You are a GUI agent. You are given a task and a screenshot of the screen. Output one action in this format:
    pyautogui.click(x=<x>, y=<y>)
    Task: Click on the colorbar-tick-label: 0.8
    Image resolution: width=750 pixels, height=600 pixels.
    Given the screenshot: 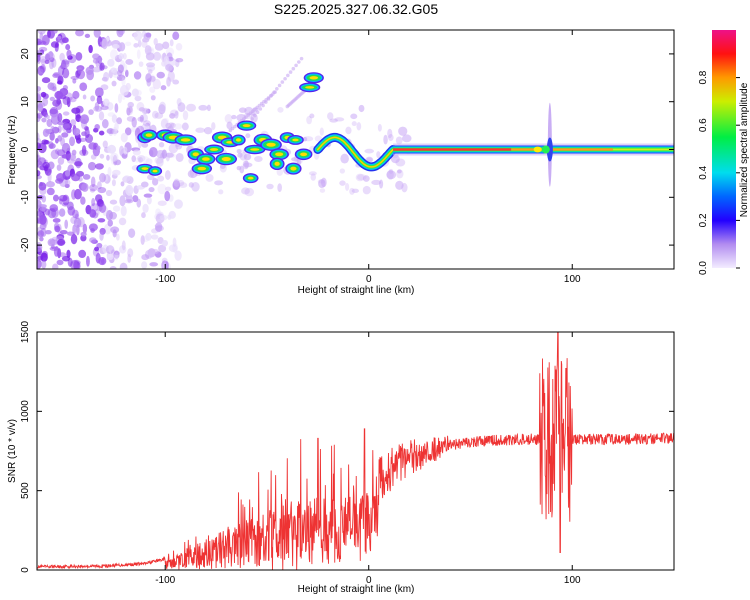 What is the action you would take?
    pyautogui.click(x=703, y=77)
    